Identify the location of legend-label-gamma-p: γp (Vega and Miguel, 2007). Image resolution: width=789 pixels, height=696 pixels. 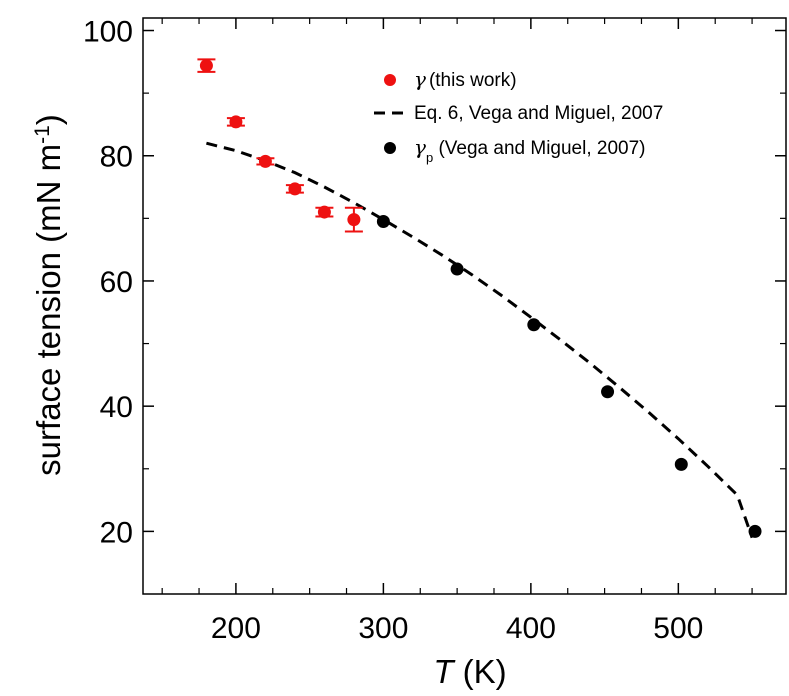
(530, 150).